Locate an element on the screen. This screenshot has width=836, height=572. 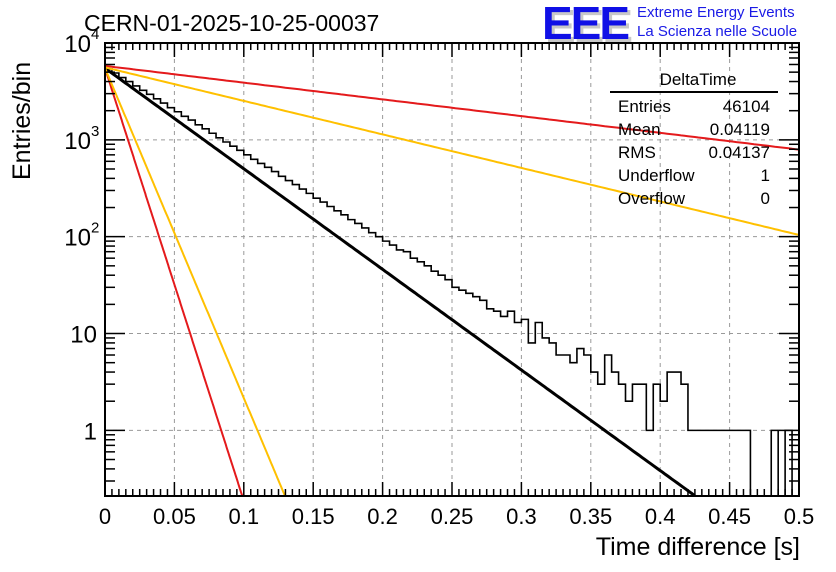
curve-red-slow is located at coordinates (452, 107).